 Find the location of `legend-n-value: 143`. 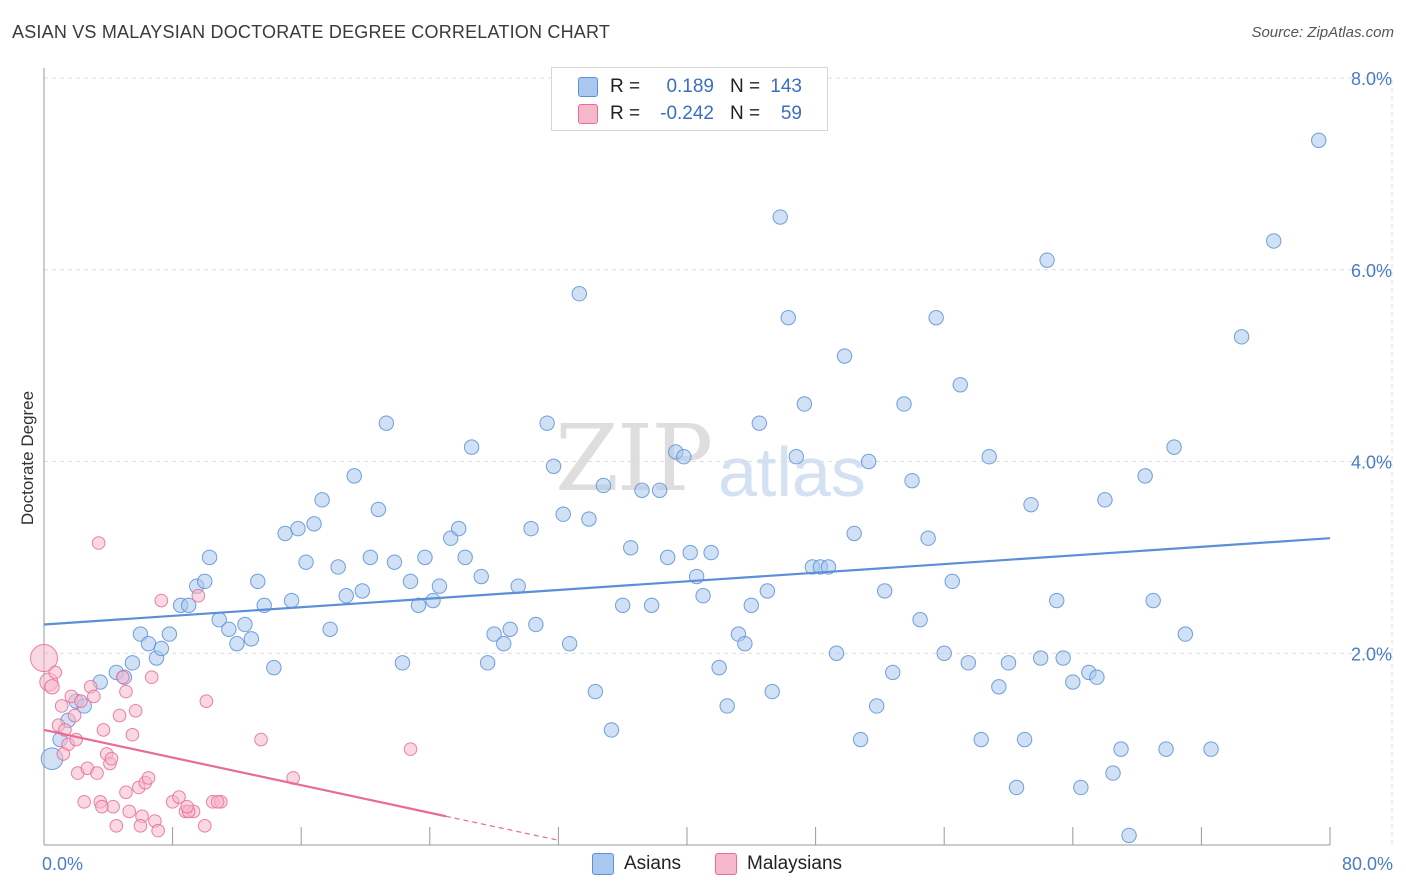

legend-n-value: 143 is located at coordinates (786, 86).